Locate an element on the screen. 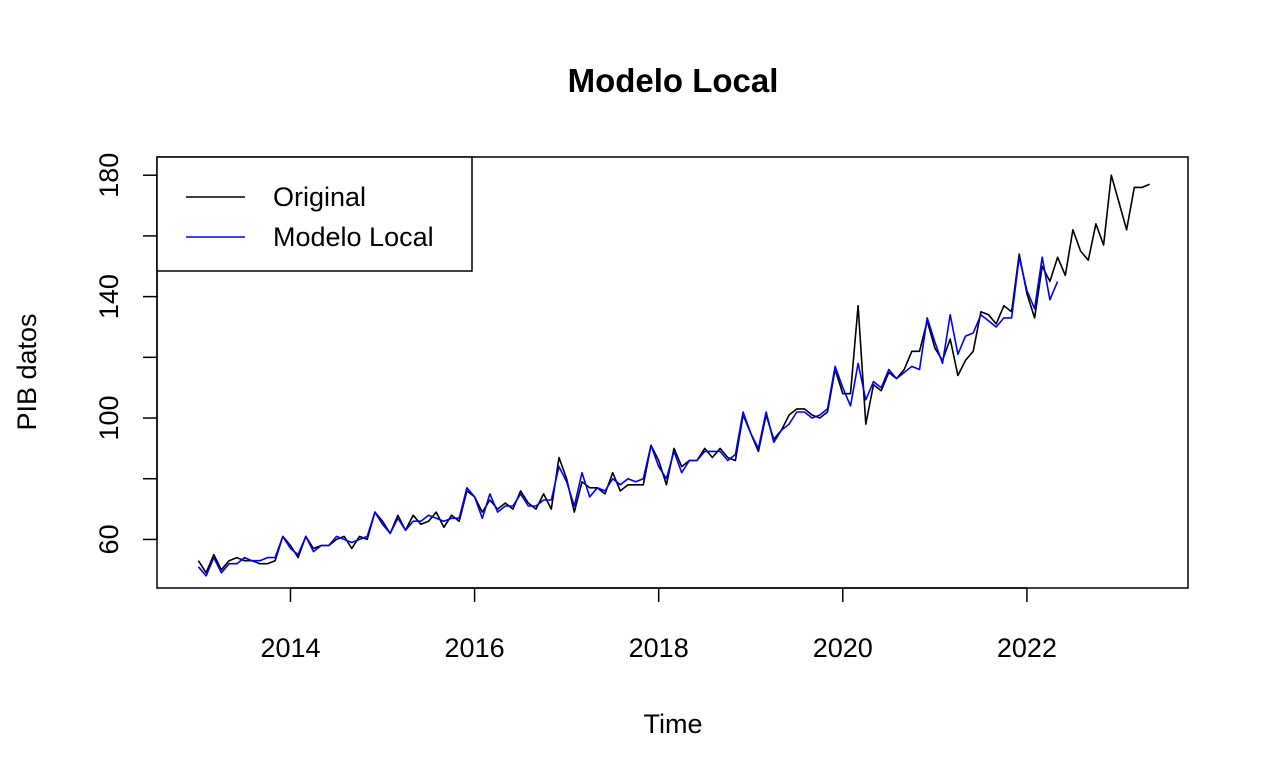 Image resolution: width=1270 pixels, height=784 pixels. x-tick-label: 2014 is located at coordinates (290, 648).